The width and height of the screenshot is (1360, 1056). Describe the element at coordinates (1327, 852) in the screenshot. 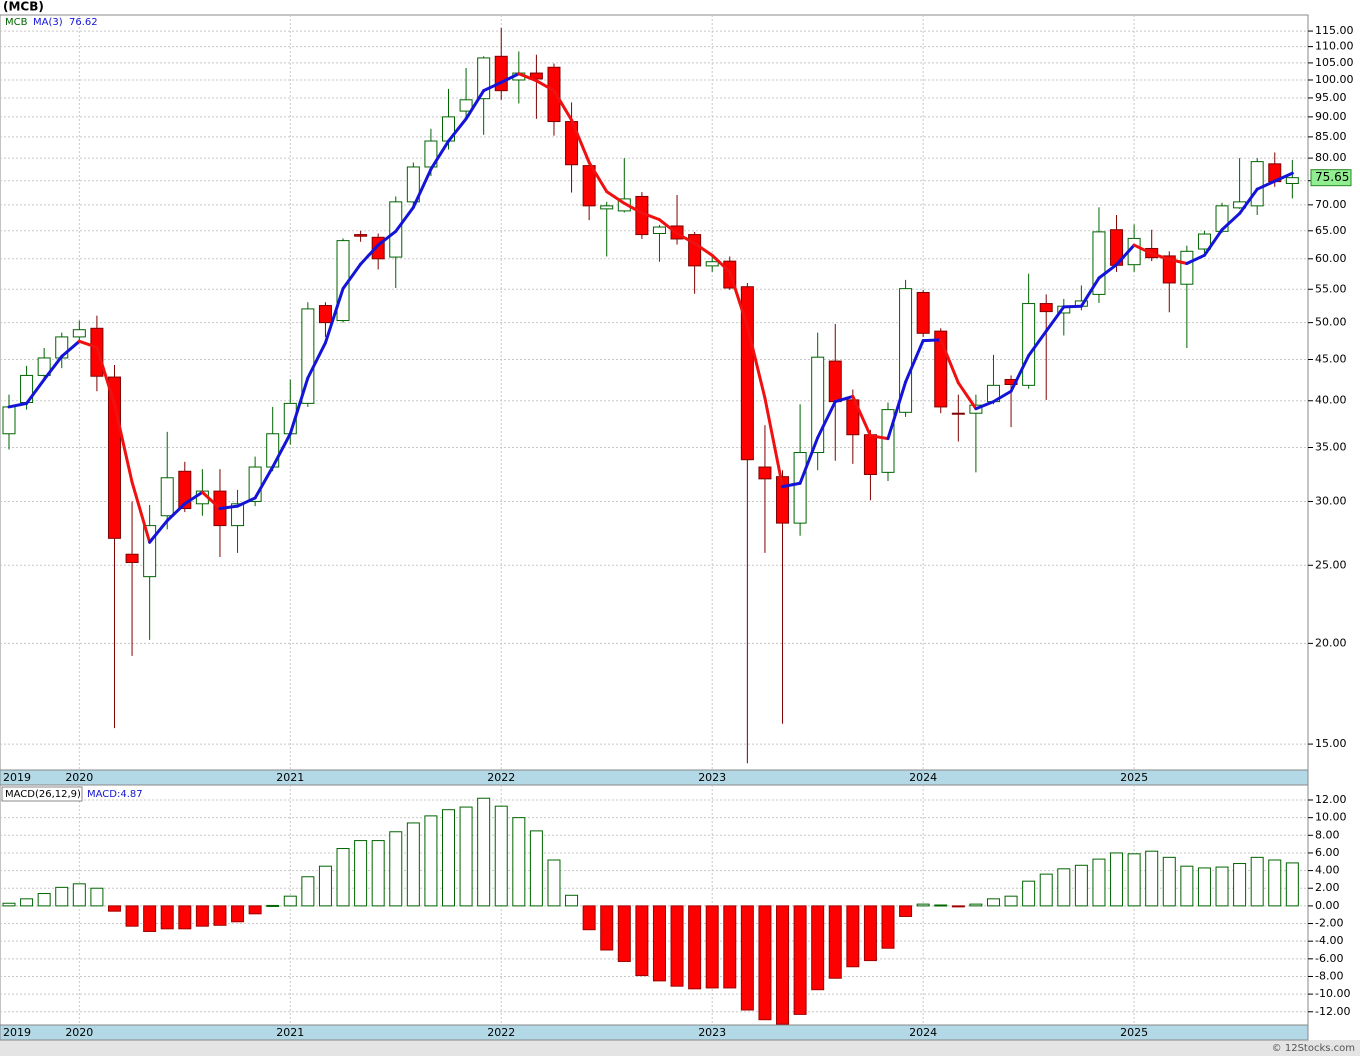

I see `y-tick-label: 6.00` at that location.